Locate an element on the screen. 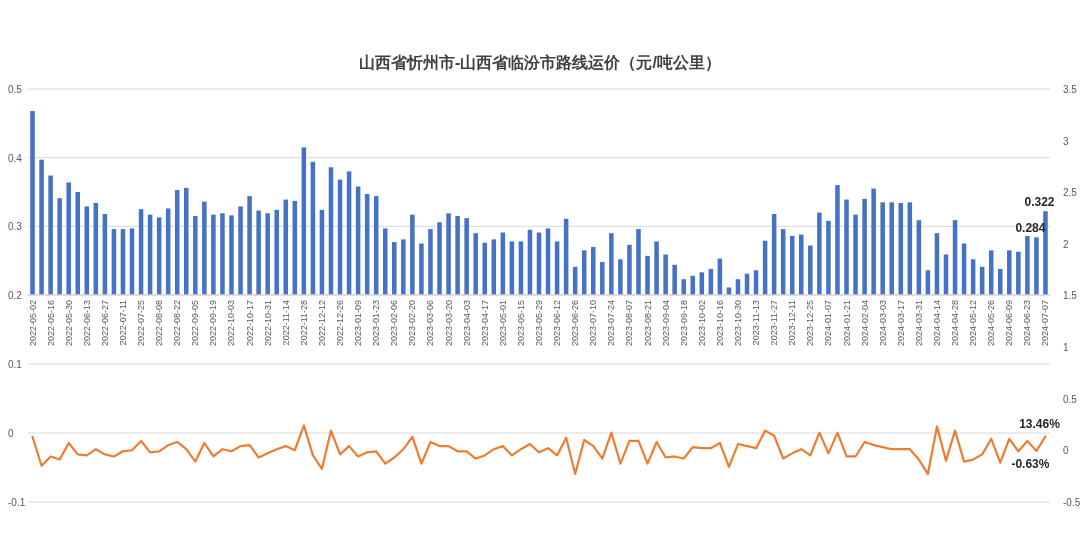  ytick: 0.4 is located at coordinates (15, 158).